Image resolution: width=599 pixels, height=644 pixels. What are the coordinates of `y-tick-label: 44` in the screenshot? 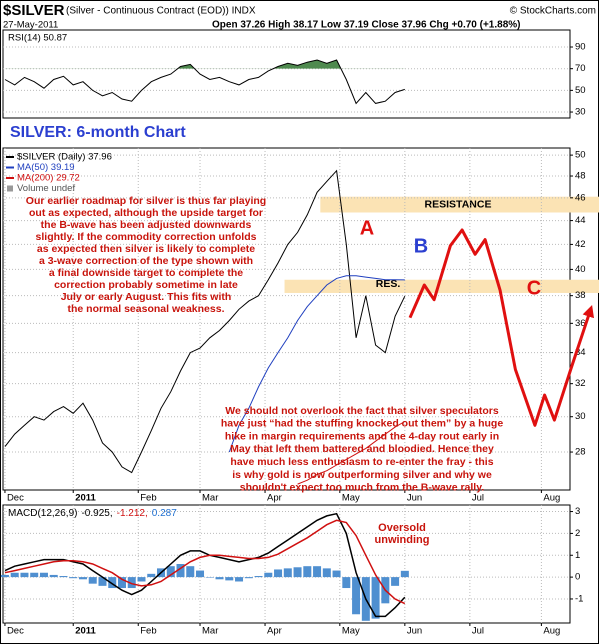 It's located at (580, 220).